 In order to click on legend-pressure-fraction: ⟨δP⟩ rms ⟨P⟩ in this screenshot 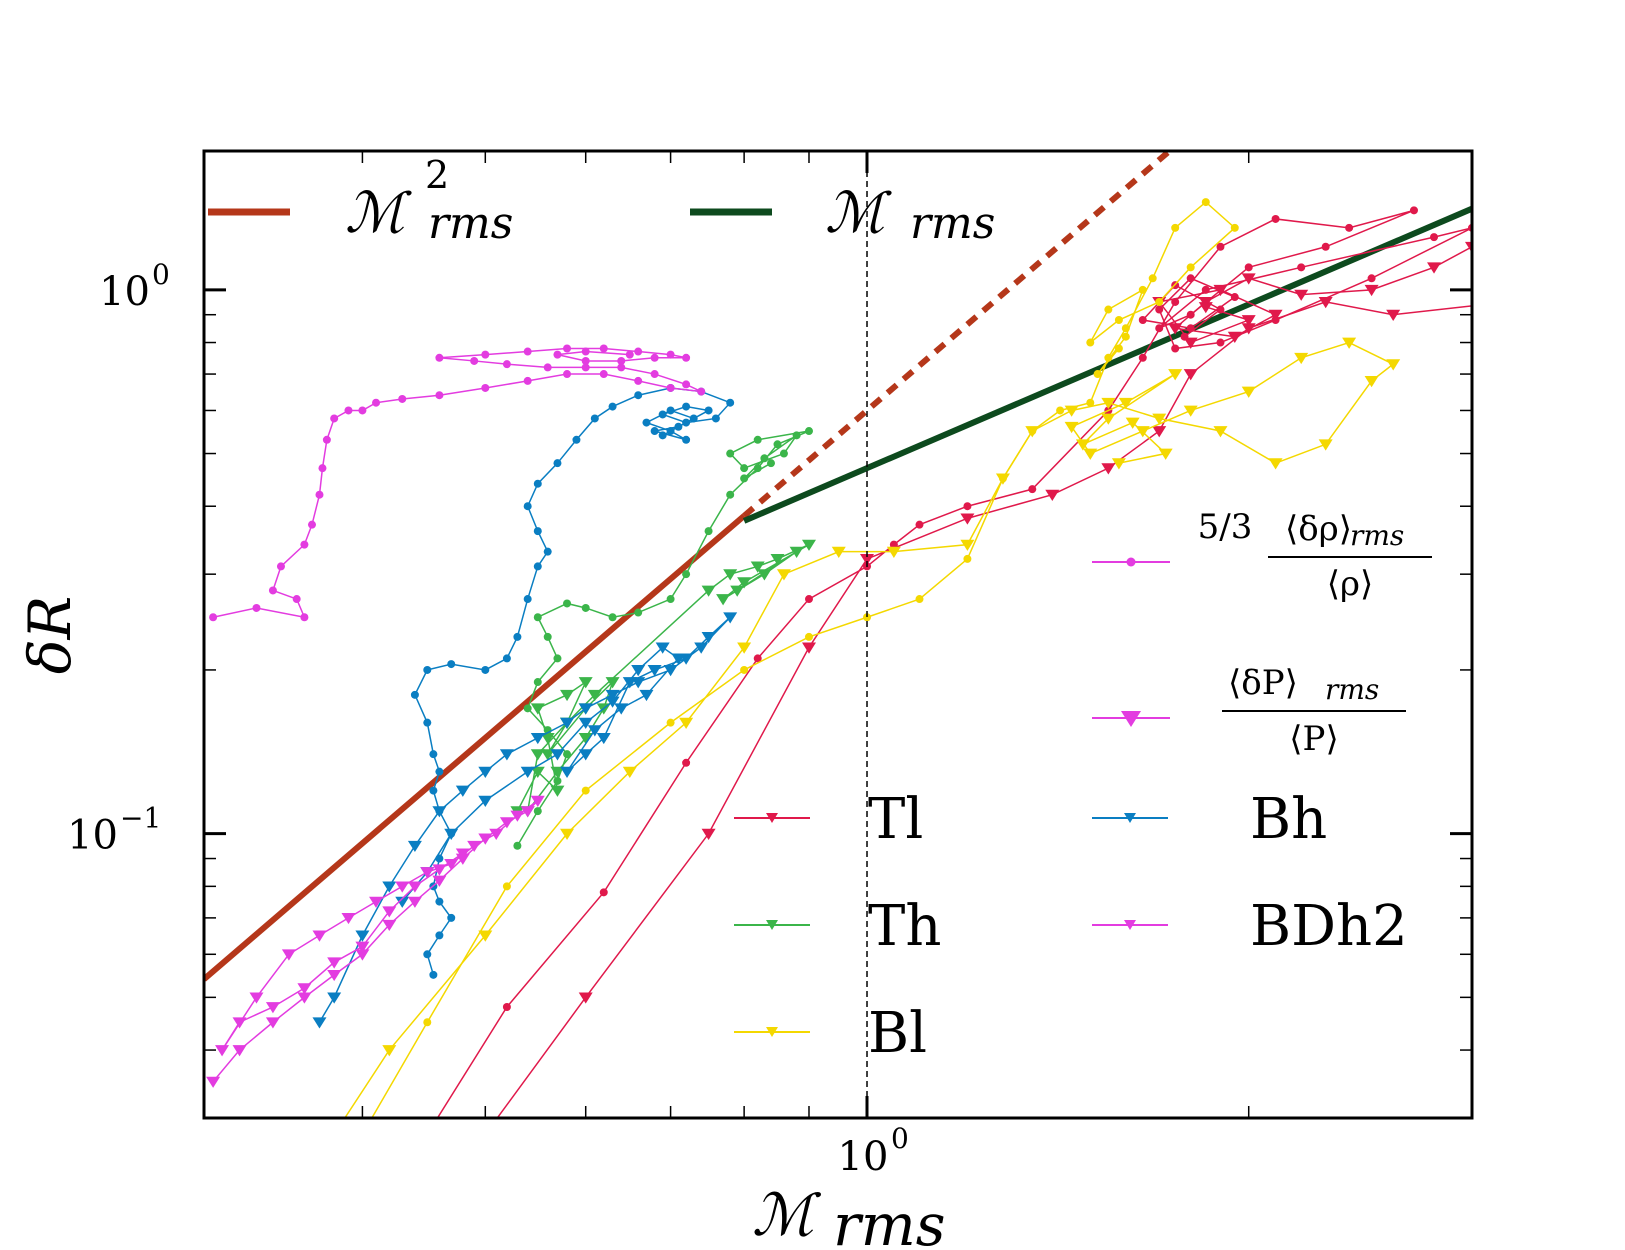, I will do `click(1314, 711)`.